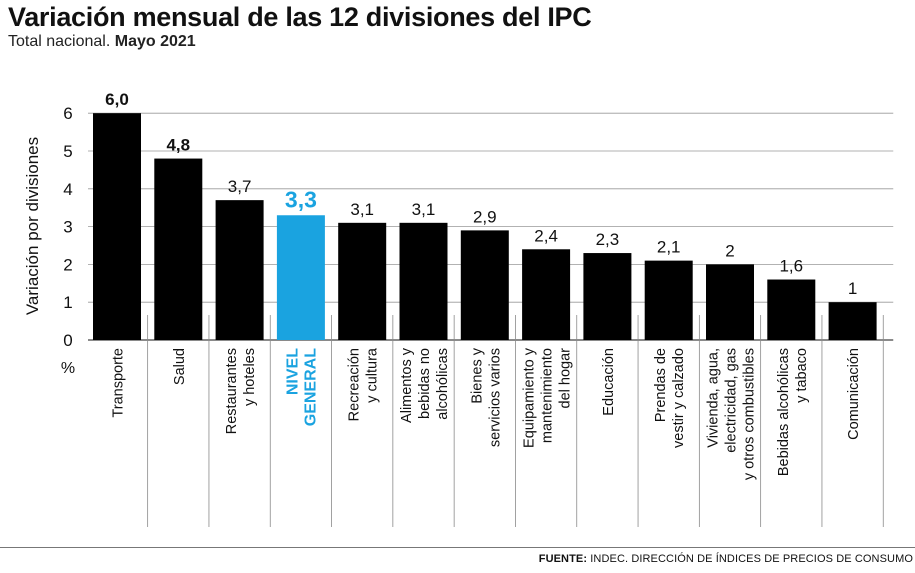 This screenshot has width=915, height=573. I want to click on y-tick-labels: 0 1 2 3 4 5 6, so click(67, 227).